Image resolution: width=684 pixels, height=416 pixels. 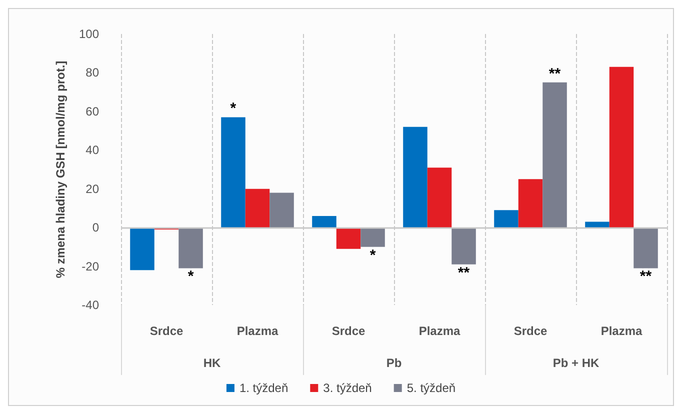 I want to click on text: HK, so click(x=212, y=363).